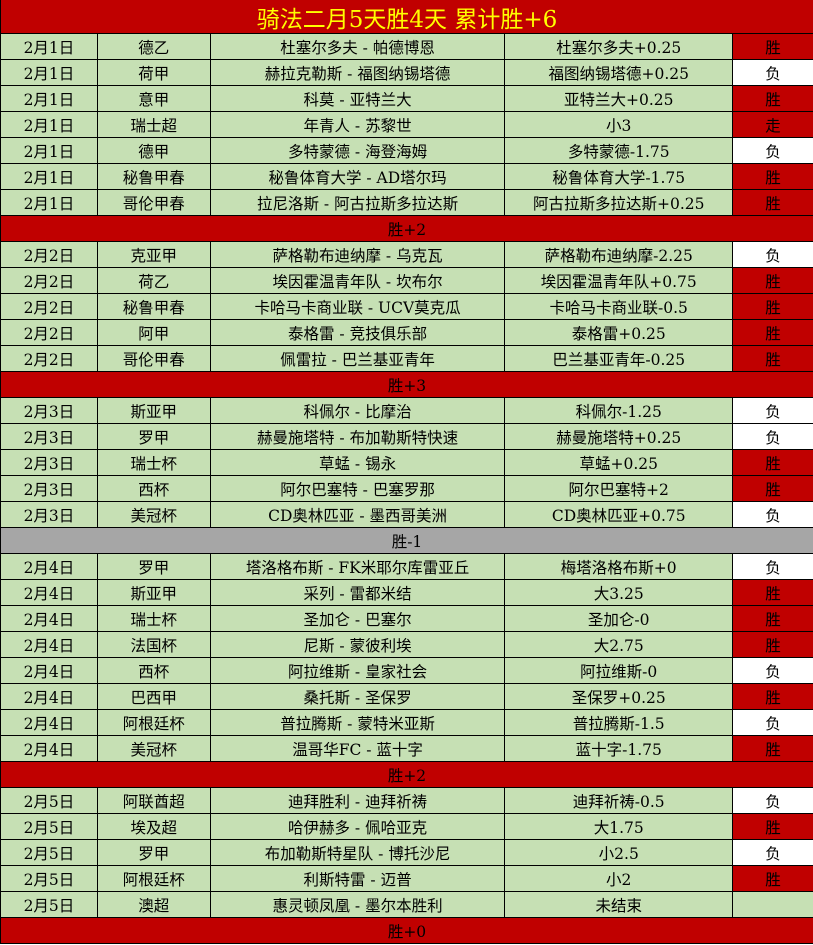 The image size is (813, 945). What do you see at coordinates (407, 931) in the screenshot?
I see `day-summary-row: 胜+0` at bounding box center [407, 931].